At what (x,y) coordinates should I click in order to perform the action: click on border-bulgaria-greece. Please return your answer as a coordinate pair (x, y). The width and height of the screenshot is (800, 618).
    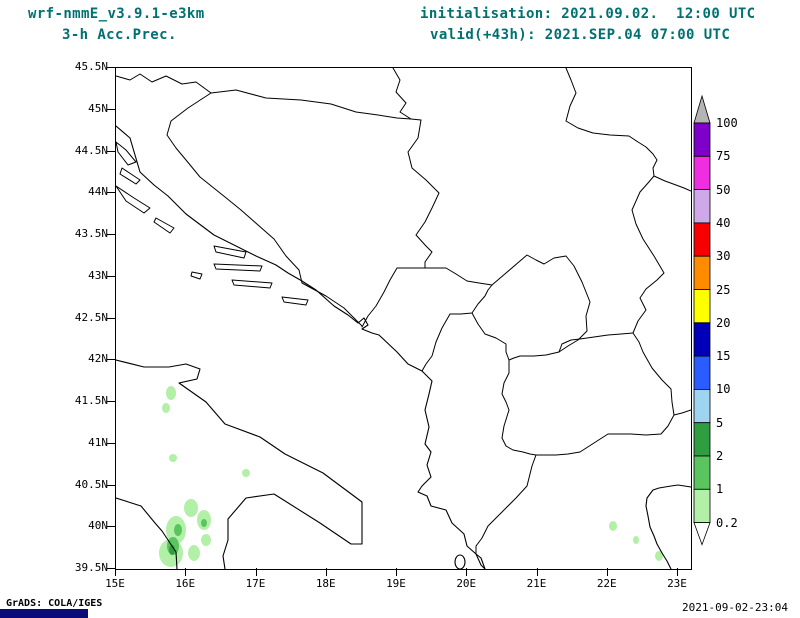
    Looking at the image, I should click on (682, 412).